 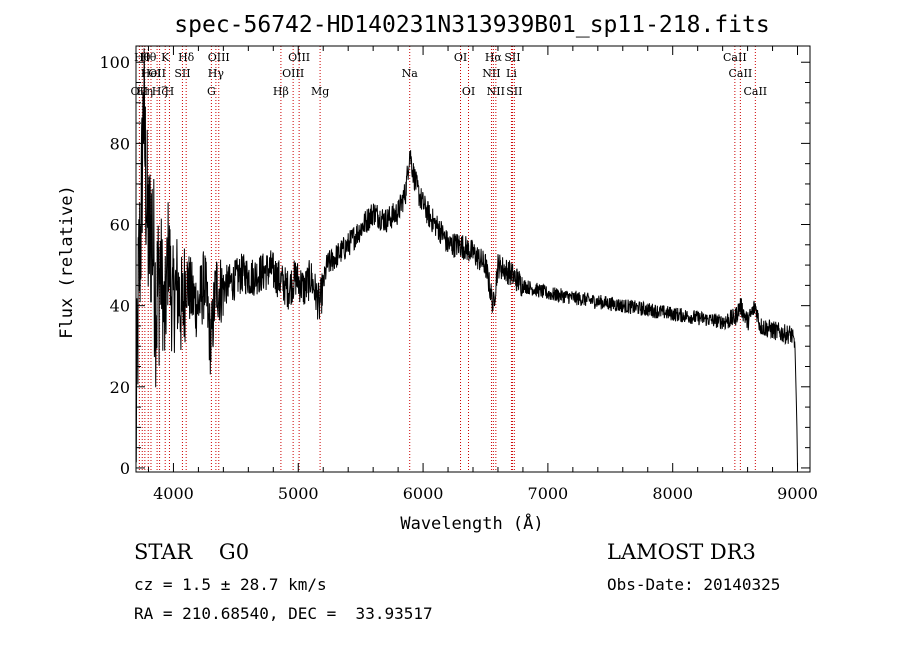 What do you see at coordinates (230, 584) in the screenshot?
I see `redshift-velocity: cz = 1.5 ± 28.7 km/s` at bounding box center [230, 584].